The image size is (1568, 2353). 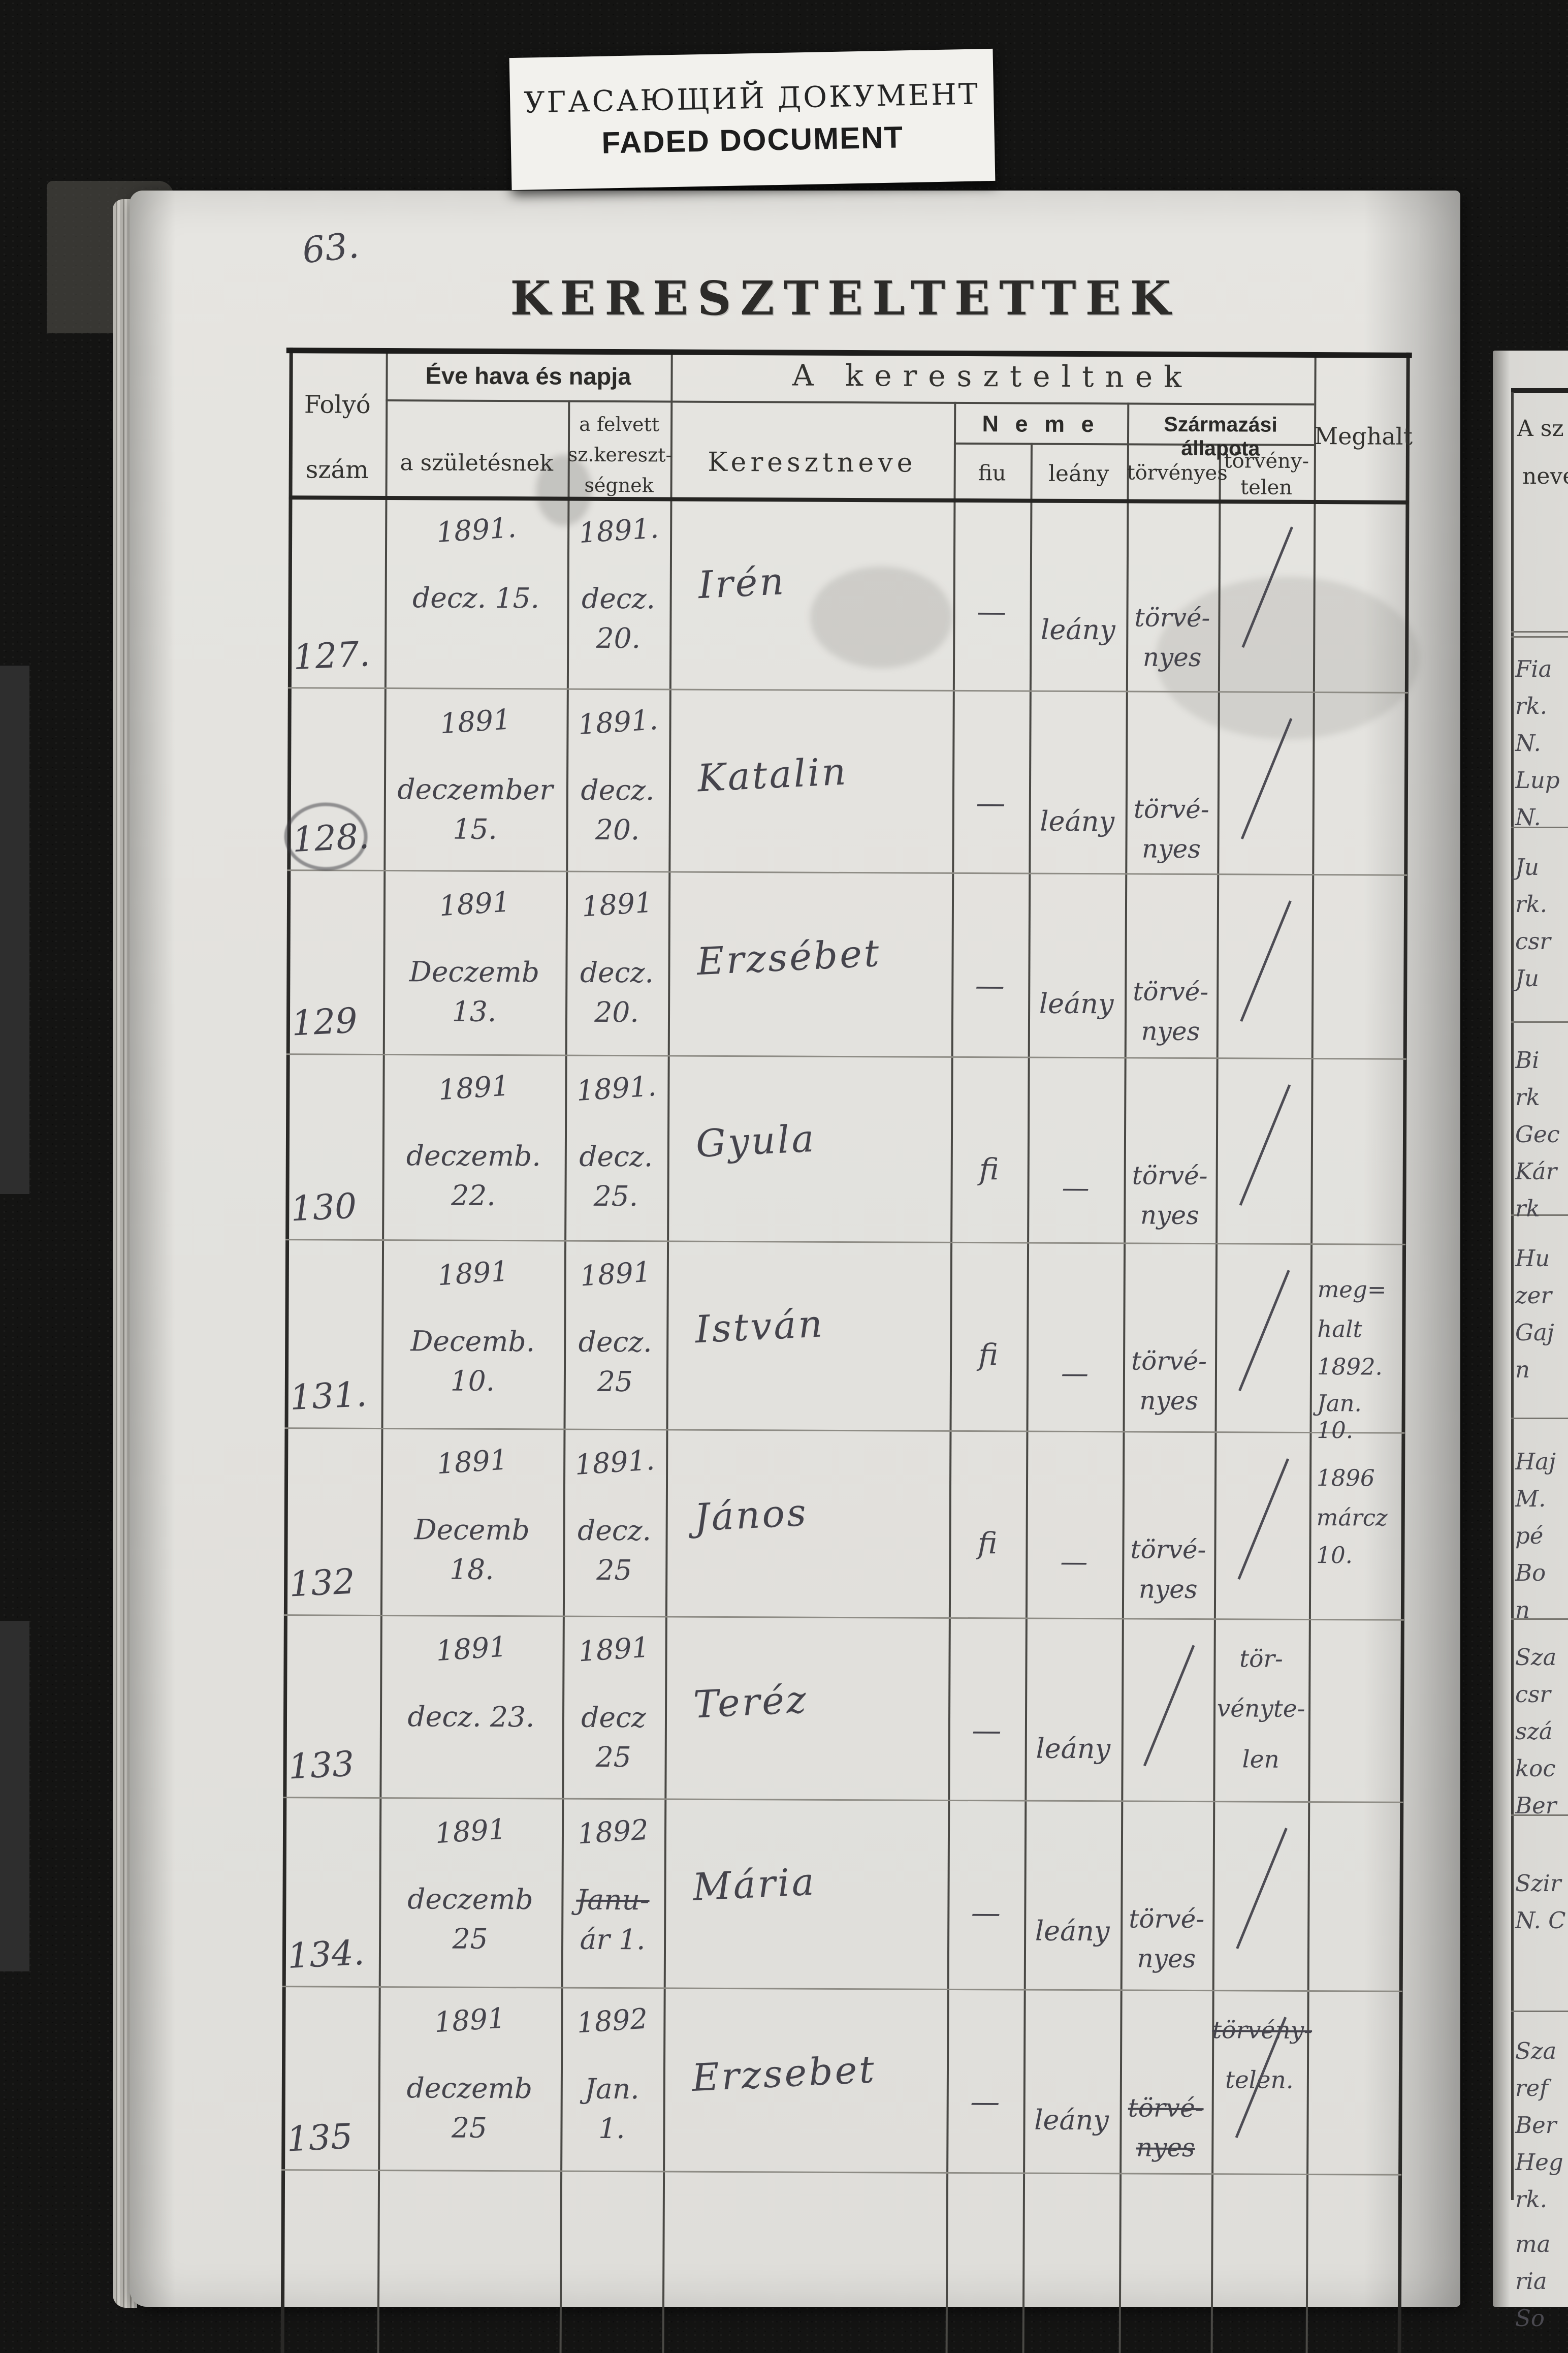 I want to click on birth-date-cell: 1891 Decemb. 10., so click(x=472, y=1334).